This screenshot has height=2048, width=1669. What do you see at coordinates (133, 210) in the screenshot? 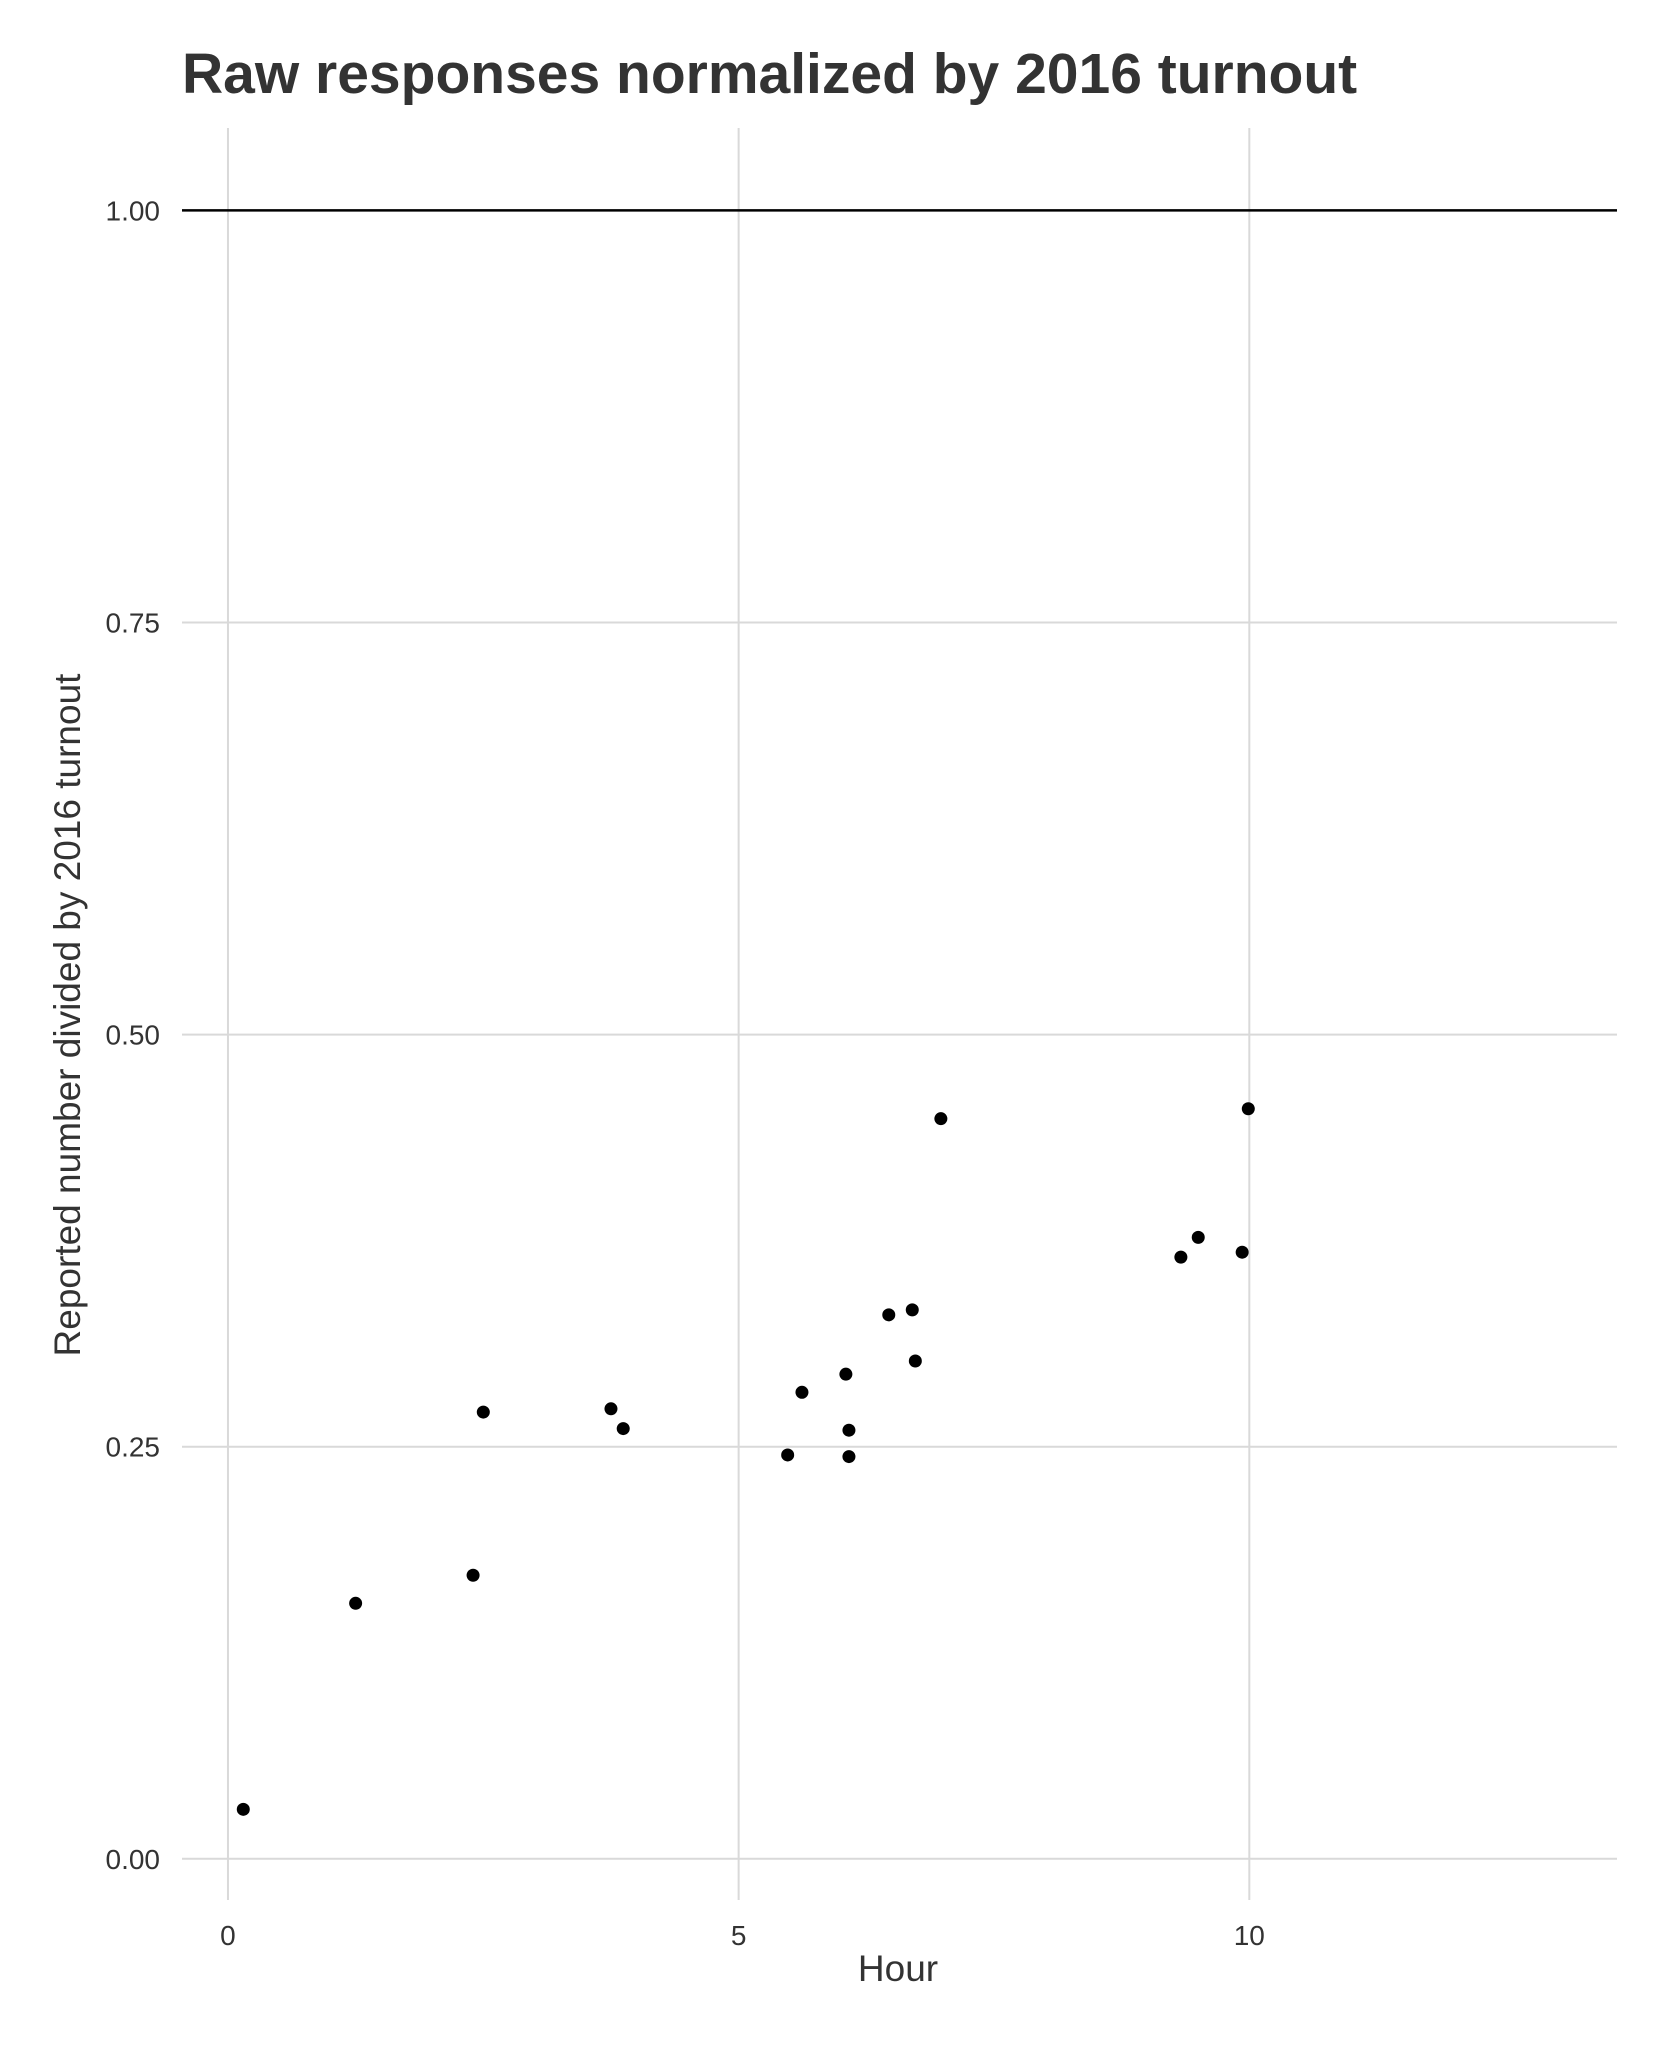
I see `y-tick-label: 1.00` at bounding box center [133, 210].